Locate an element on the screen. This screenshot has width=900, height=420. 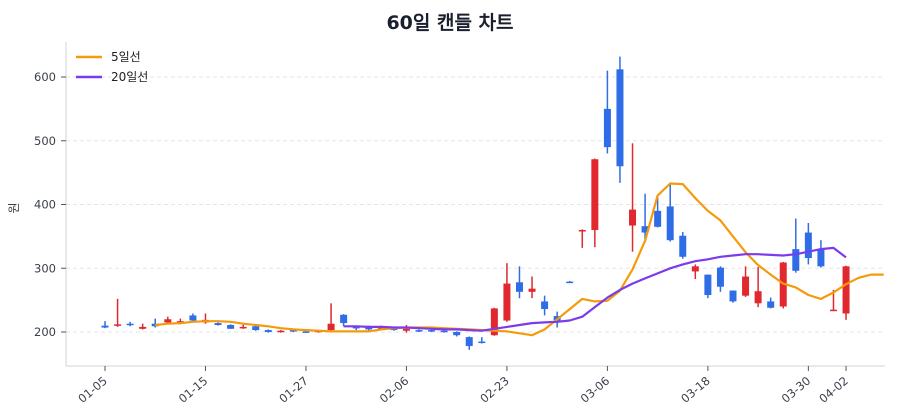
x-tick-label: 03-30 is located at coordinates (796, 390).